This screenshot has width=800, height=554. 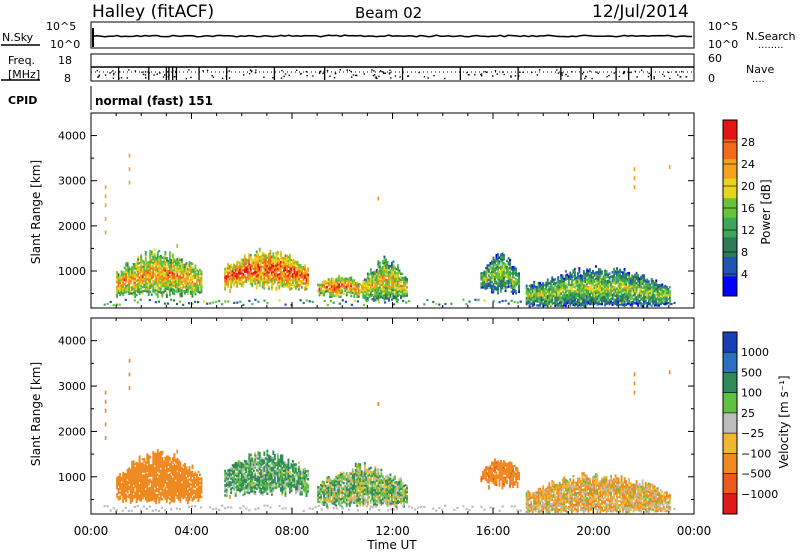 What do you see at coordinates (153, 12) in the screenshot?
I see `station-title: Halley (fitACF)` at bounding box center [153, 12].